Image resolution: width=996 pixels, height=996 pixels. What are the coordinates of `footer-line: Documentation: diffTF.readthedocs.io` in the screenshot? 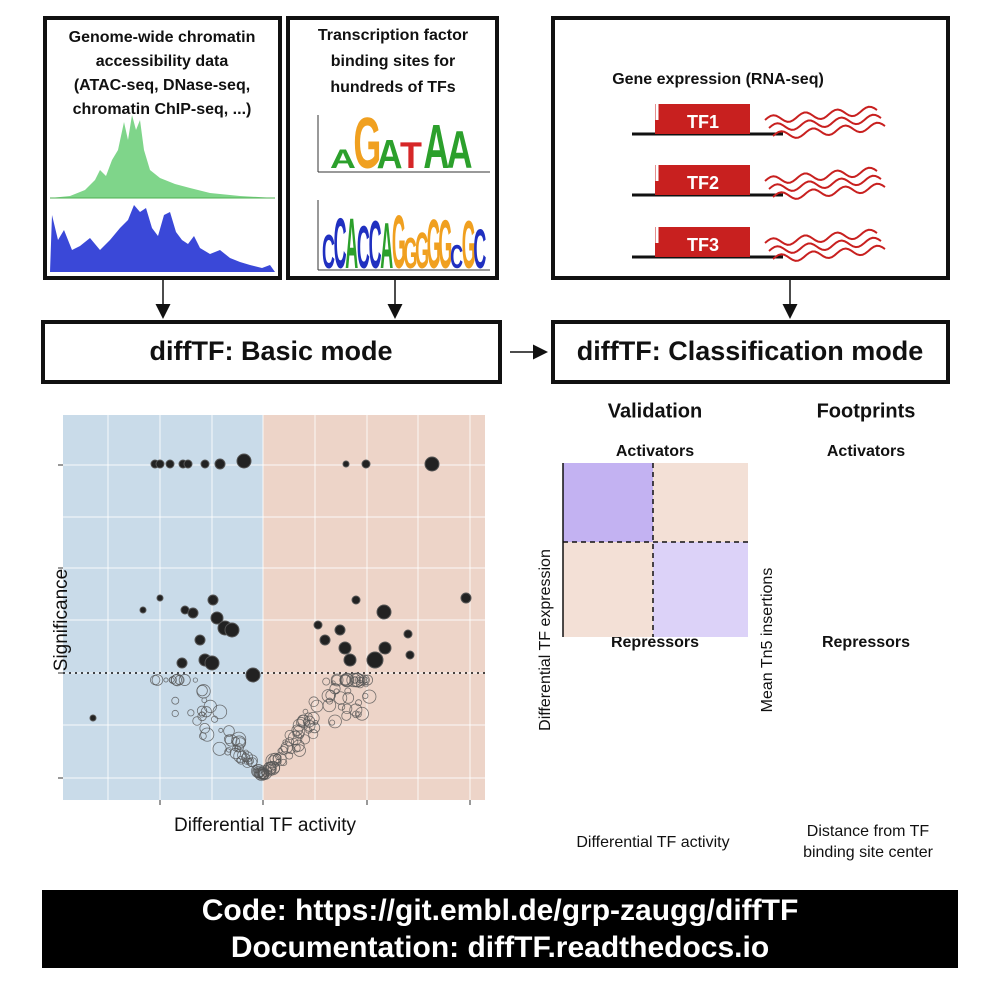 It's located at (500, 947).